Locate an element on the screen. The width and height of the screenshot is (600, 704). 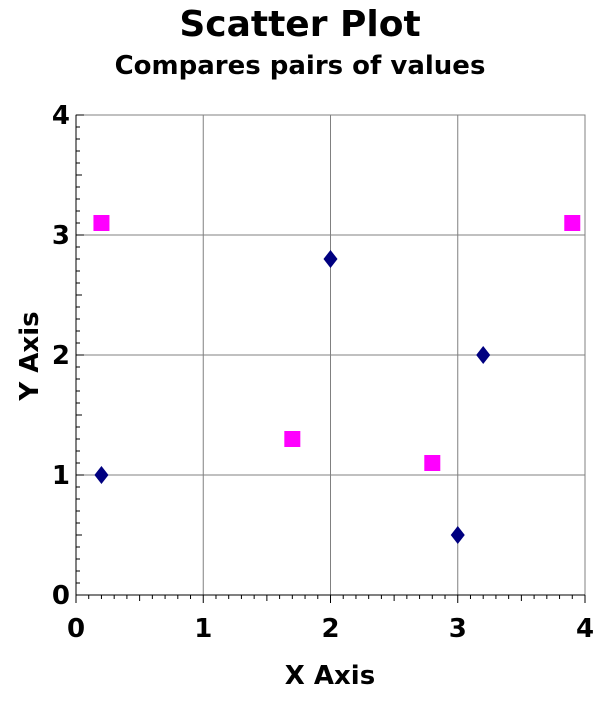
y-axis-label: Y Axis is located at coordinates (30, 356).